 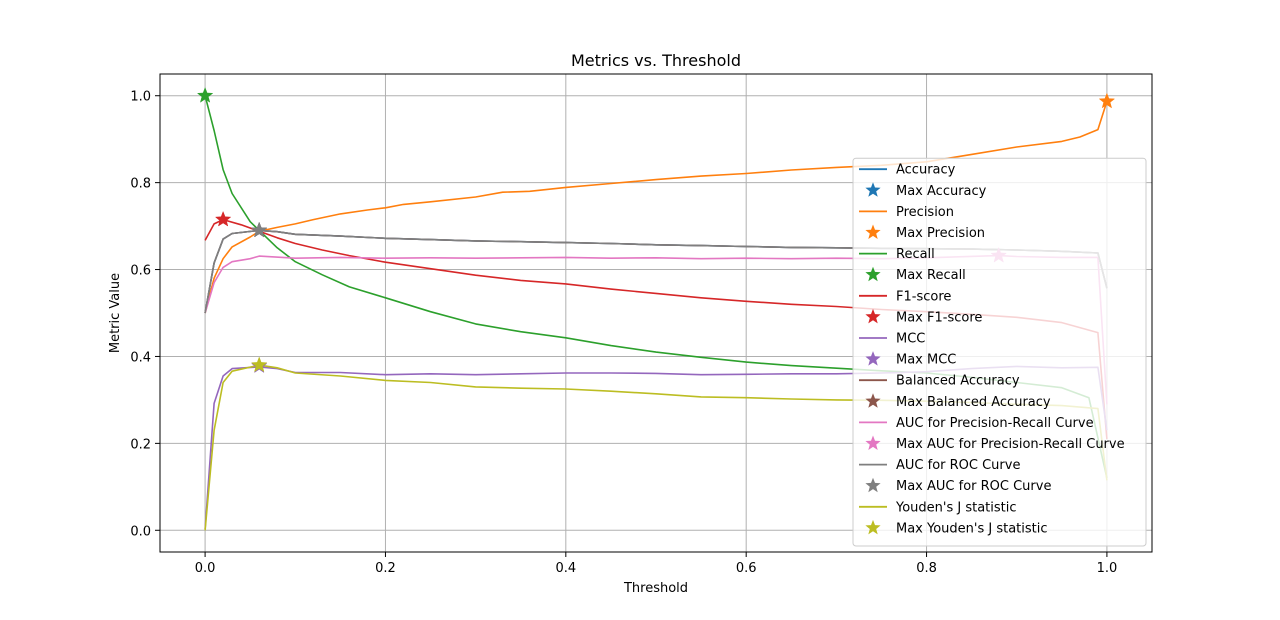 I want to click on legend-entry-label: AUC for Precision-Recall Curve, so click(x=995, y=423).